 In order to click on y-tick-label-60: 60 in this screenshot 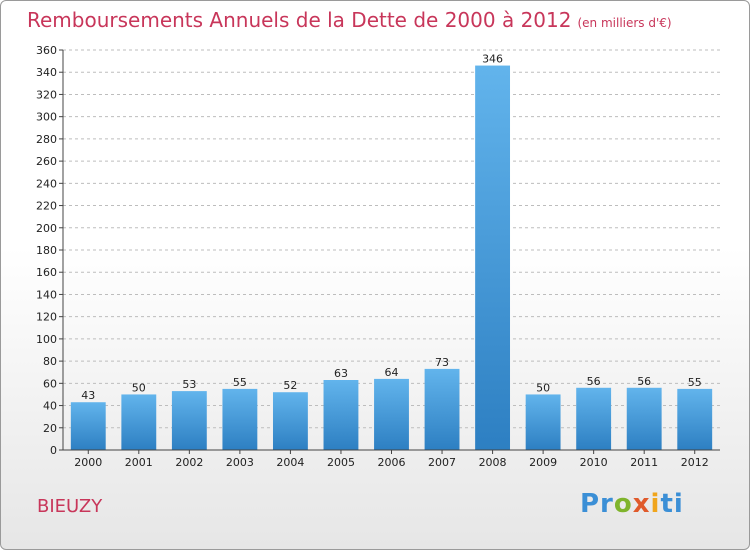, I will do `click(50, 383)`.